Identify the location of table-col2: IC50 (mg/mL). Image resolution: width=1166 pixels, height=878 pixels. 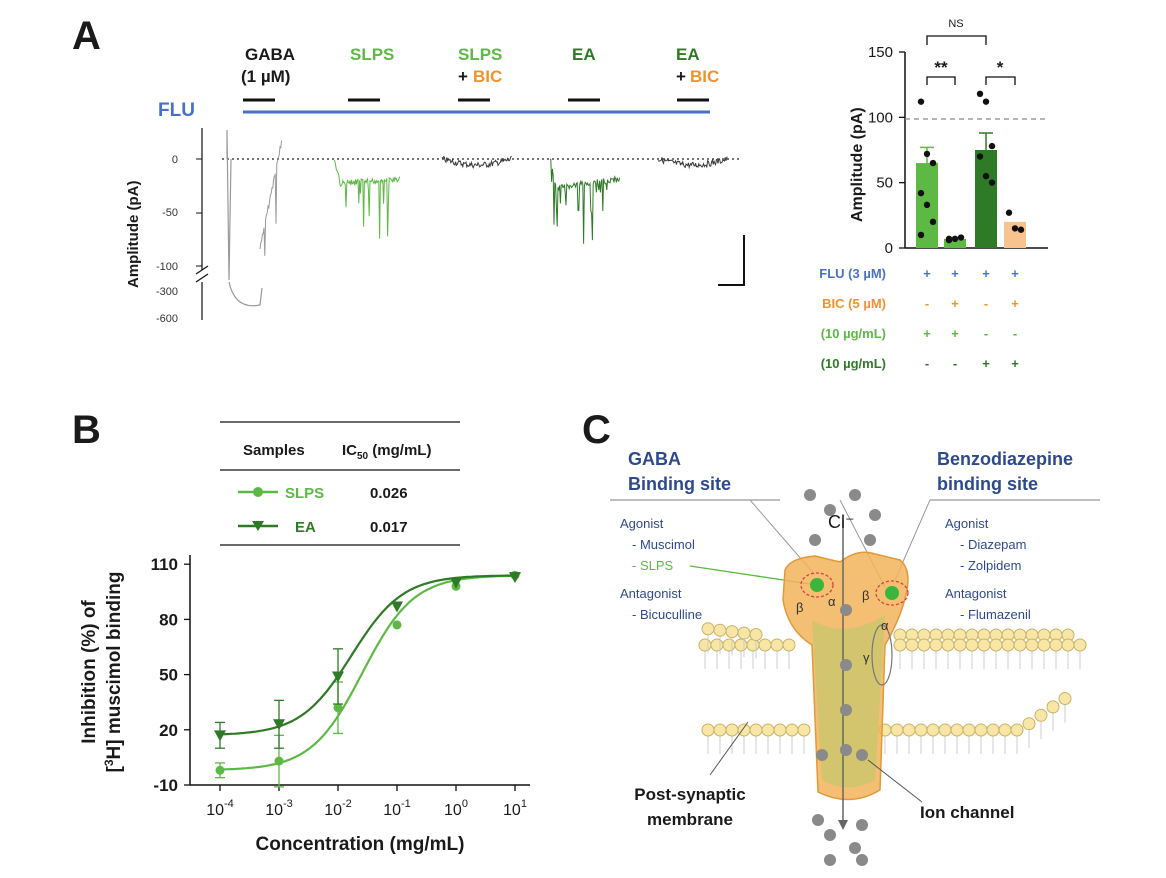
(386, 452).